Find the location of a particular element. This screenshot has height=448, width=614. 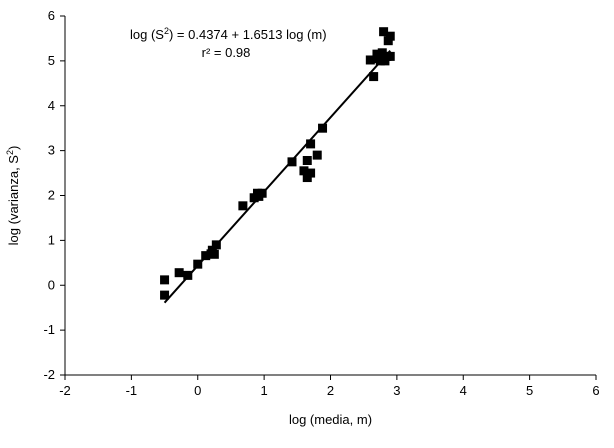

x-tick-label: -1 is located at coordinates (132, 390).